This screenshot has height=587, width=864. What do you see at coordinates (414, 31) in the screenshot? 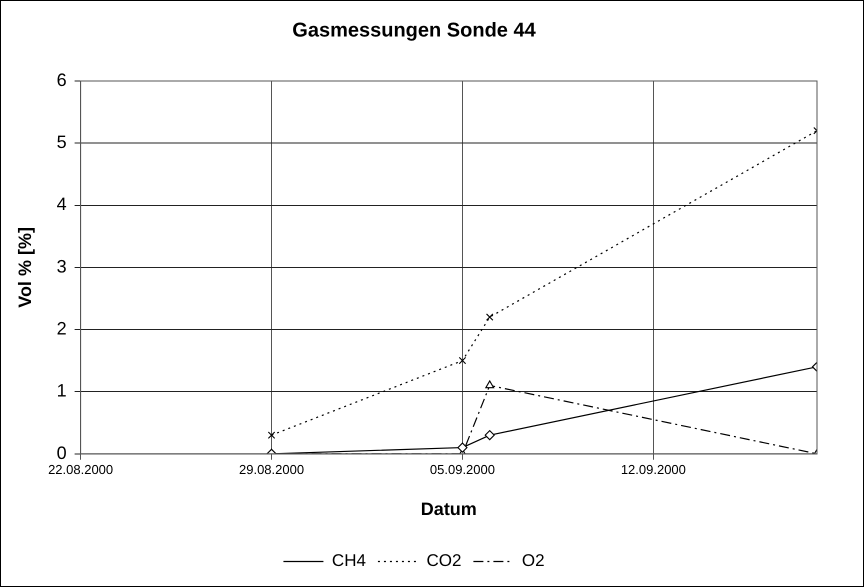
I see `chart-title: Gasmessungen Sonde 44` at bounding box center [414, 31].